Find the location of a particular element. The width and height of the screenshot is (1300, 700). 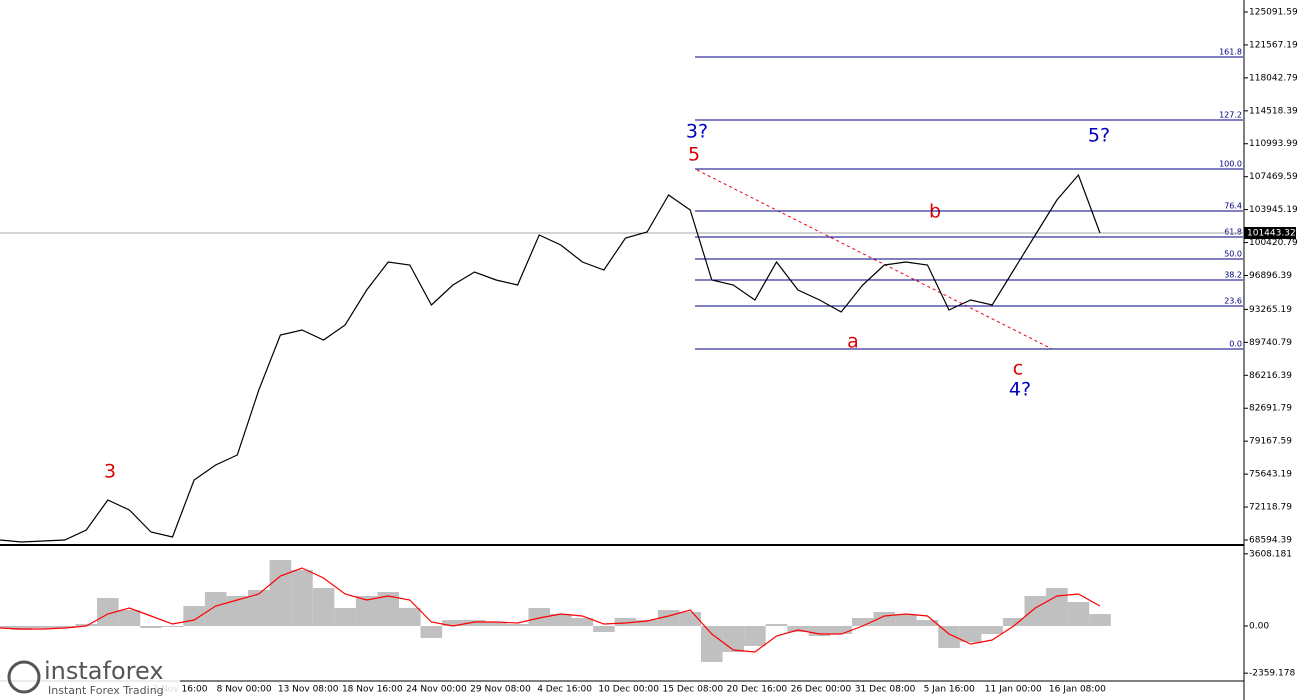

x-tick-label: 31 Dec 08:00 is located at coordinates (885, 690).